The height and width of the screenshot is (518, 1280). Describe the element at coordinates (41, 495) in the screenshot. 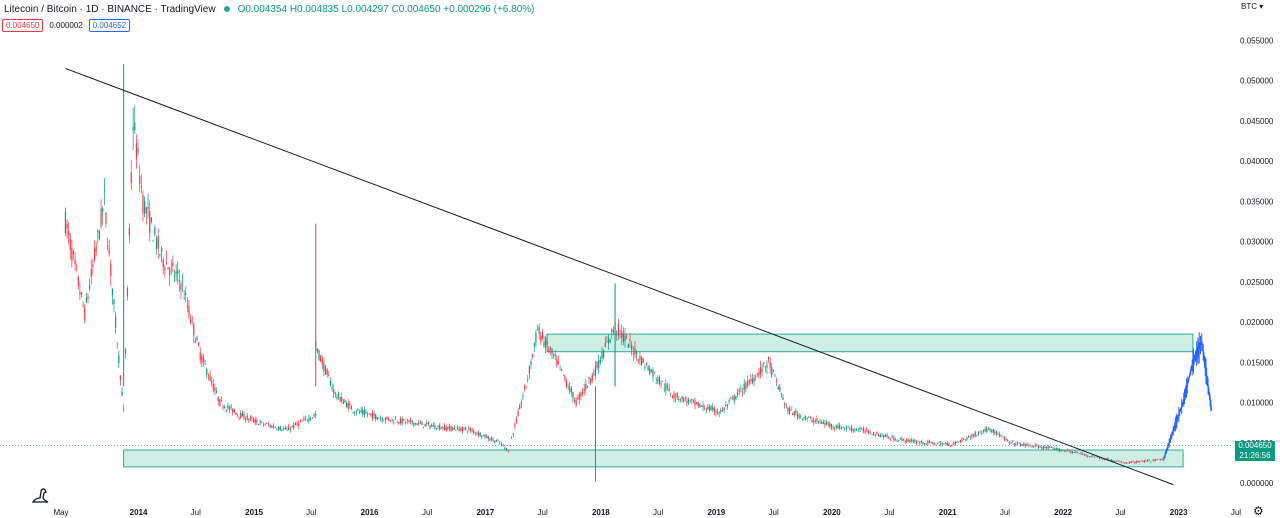

I see `tradingview-logo-icon` at that location.